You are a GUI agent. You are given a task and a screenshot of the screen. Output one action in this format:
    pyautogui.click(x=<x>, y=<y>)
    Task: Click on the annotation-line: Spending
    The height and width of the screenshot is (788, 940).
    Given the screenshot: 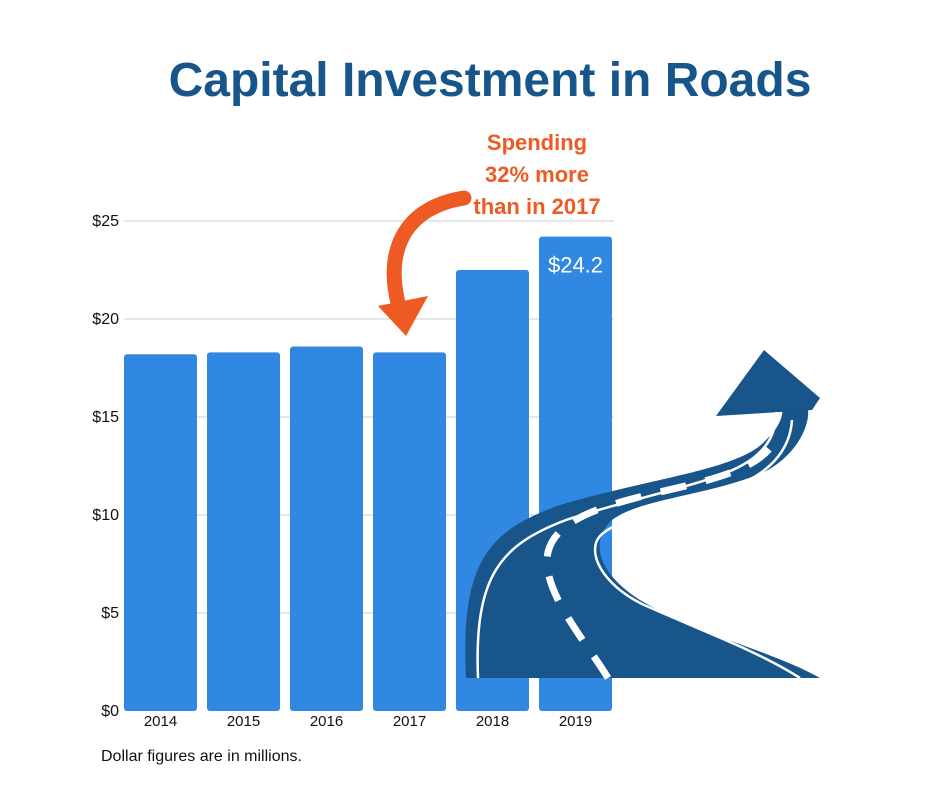 What is the action you would take?
    pyautogui.click(x=537, y=142)
    